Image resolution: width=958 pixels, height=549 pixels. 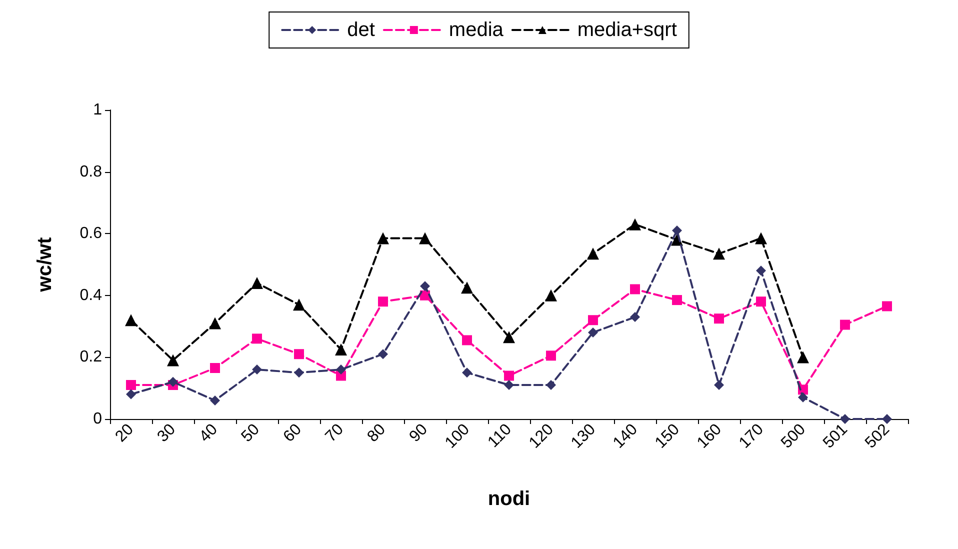 What do you see at coordinates (361, 30) in the screenshot?
I see `legend-label: det` at bounding box center [361, 30].